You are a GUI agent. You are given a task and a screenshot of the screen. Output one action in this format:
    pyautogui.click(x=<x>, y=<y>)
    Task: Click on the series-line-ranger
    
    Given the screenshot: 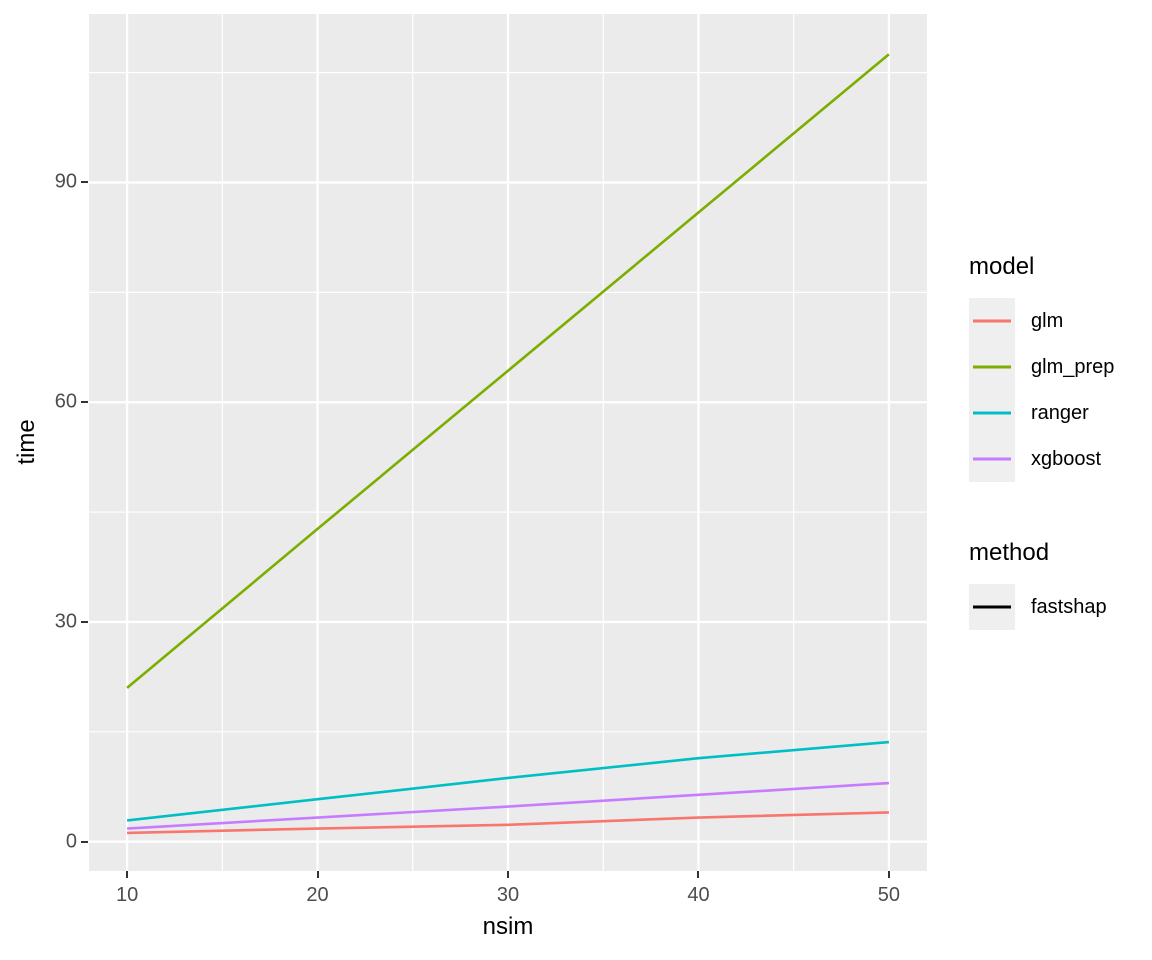 What is the action you would take?
    pyautogui.click(x=508, y=781)
    